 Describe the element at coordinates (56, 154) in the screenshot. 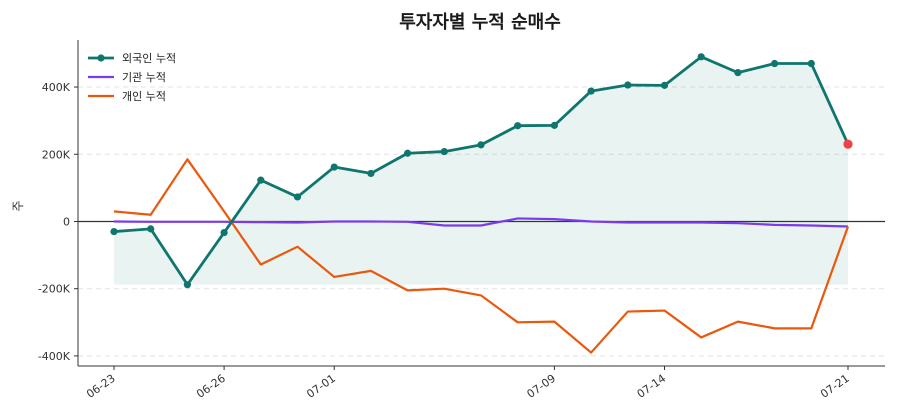

I see `y-tick-label: 200K` at that location.